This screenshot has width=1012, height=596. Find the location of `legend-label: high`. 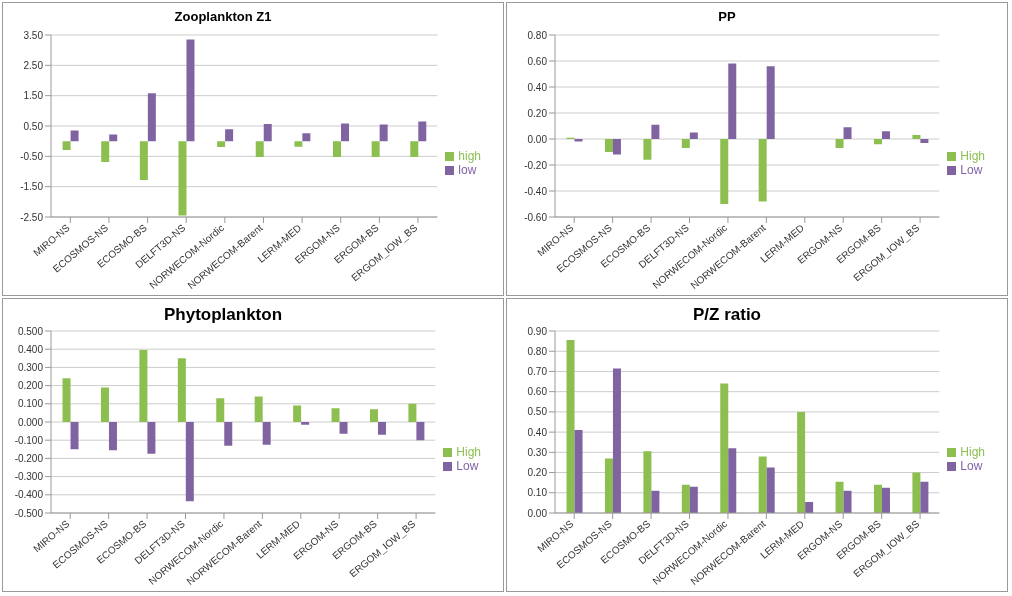

legend-label: high is located at coordinates (469, 156).